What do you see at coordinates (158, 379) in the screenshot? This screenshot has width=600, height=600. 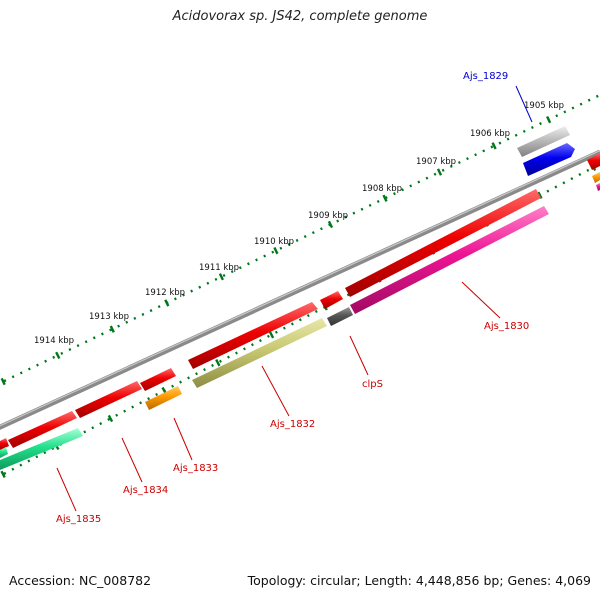 I see `gene-red-mid` at bounding box center [158, 379].